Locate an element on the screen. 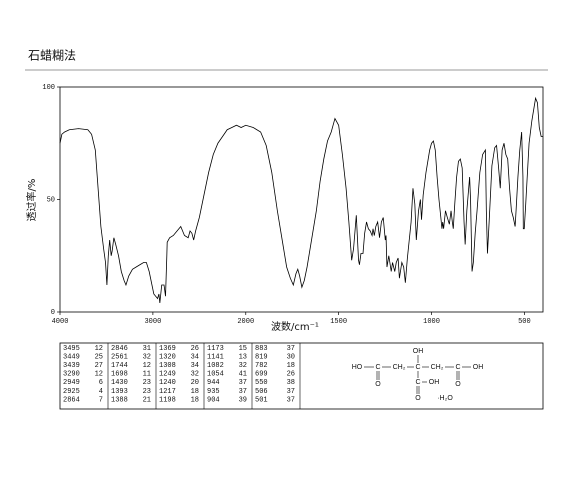 The height and width of the screenshot is (494, 570). peak-wavenumber: 944 is located at coordinates (213, 383).